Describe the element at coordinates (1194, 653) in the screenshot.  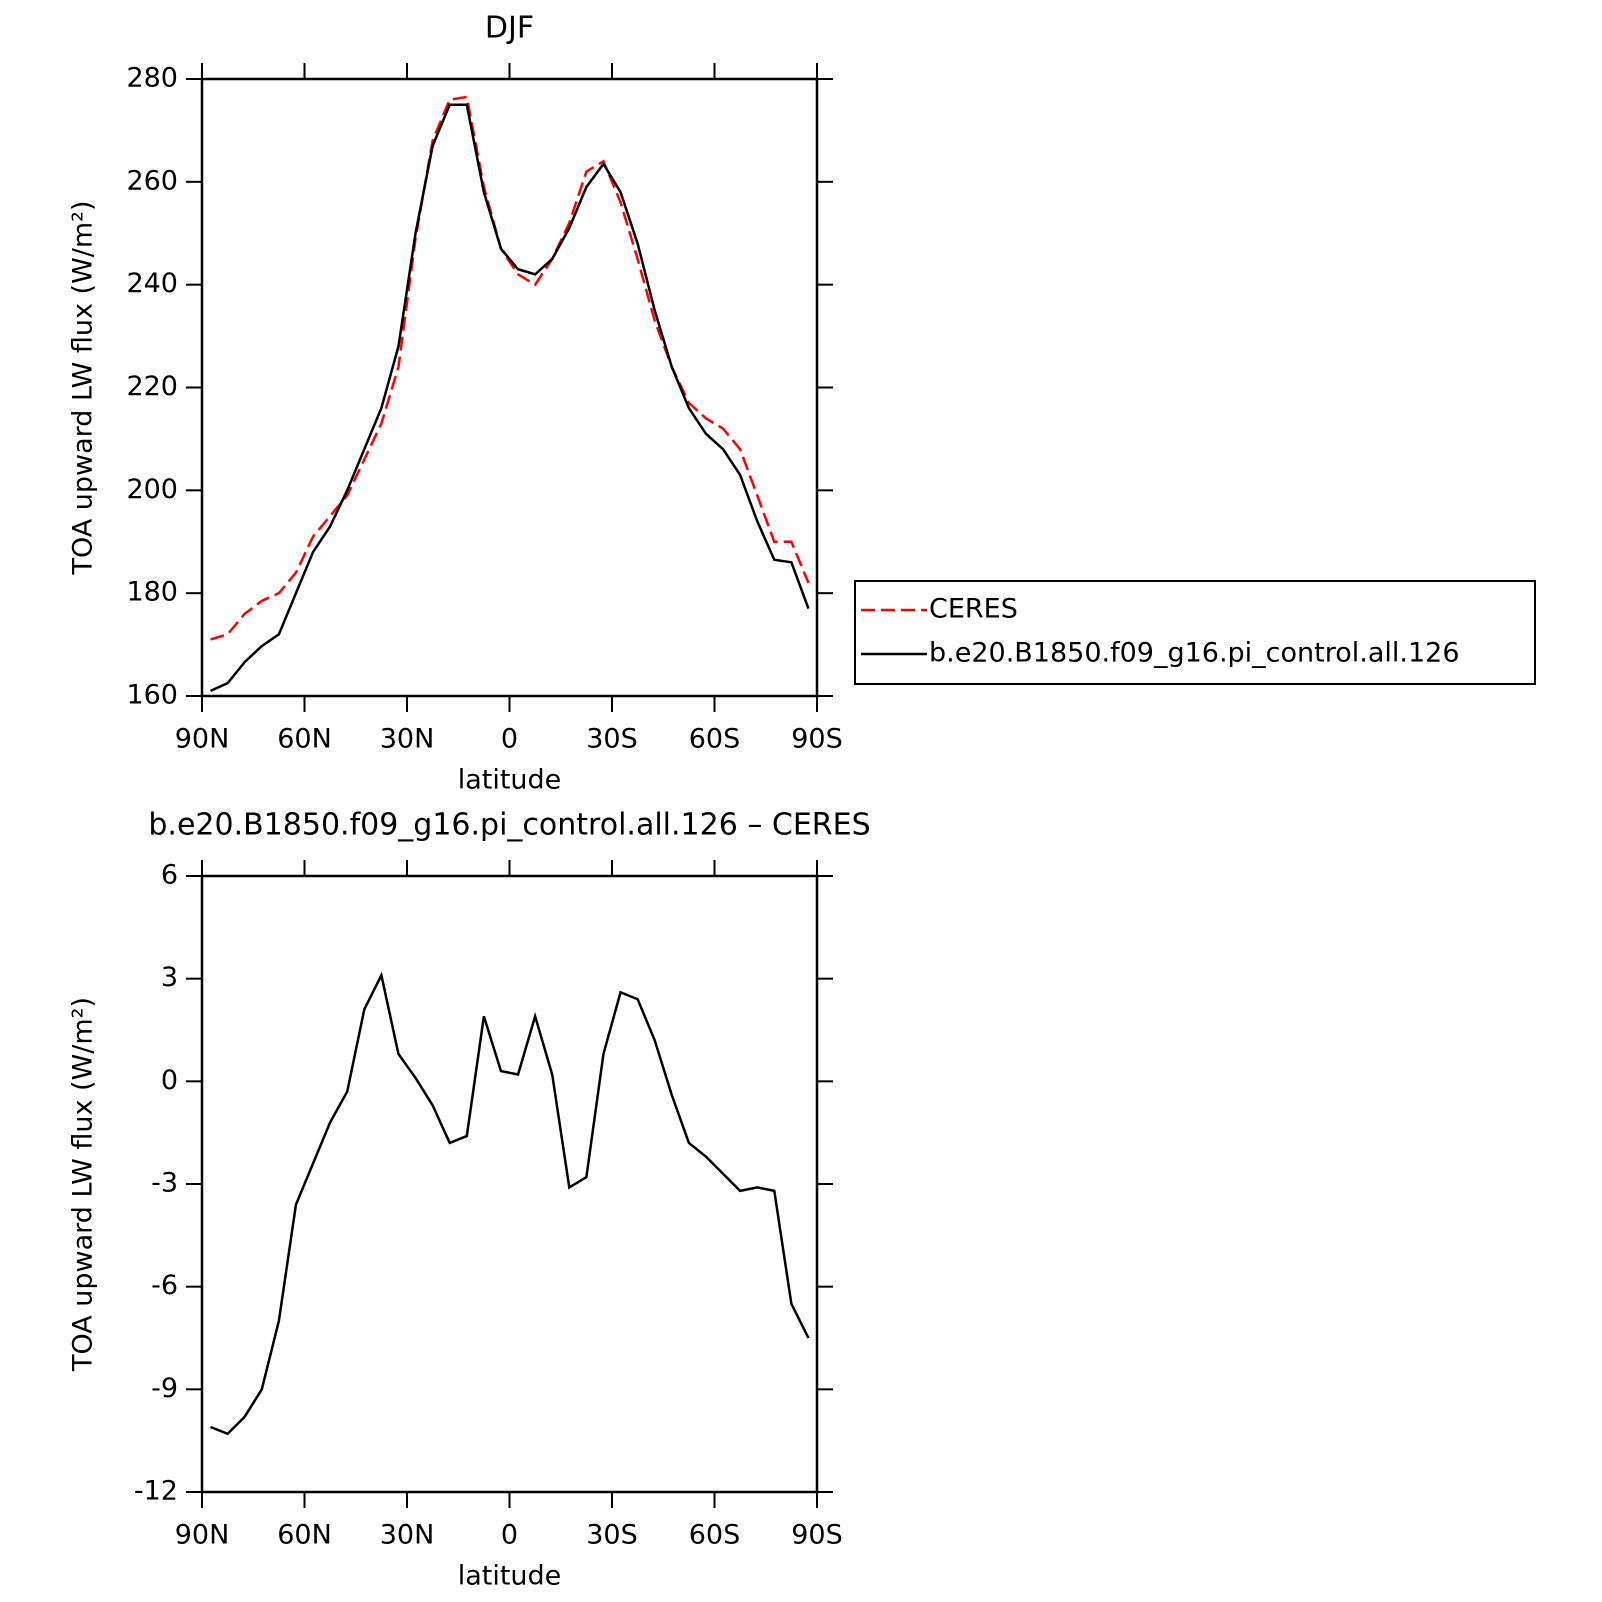
I see `legend-label: b.e20.B1850.f09_g16.pi_control.all.126` at that location.